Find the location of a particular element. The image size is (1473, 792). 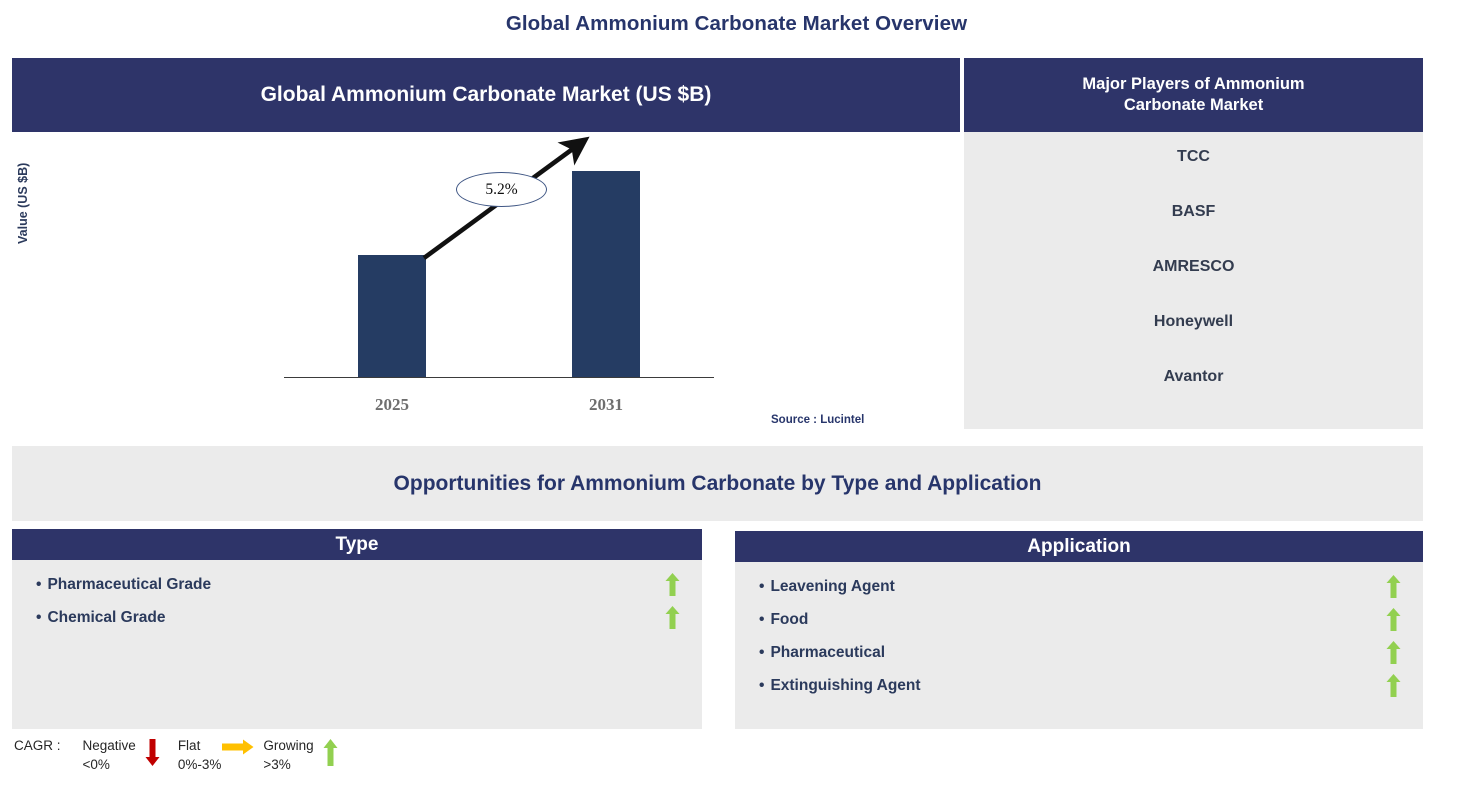

orange-right-arrow-icon is located at coordinates (238, 745).